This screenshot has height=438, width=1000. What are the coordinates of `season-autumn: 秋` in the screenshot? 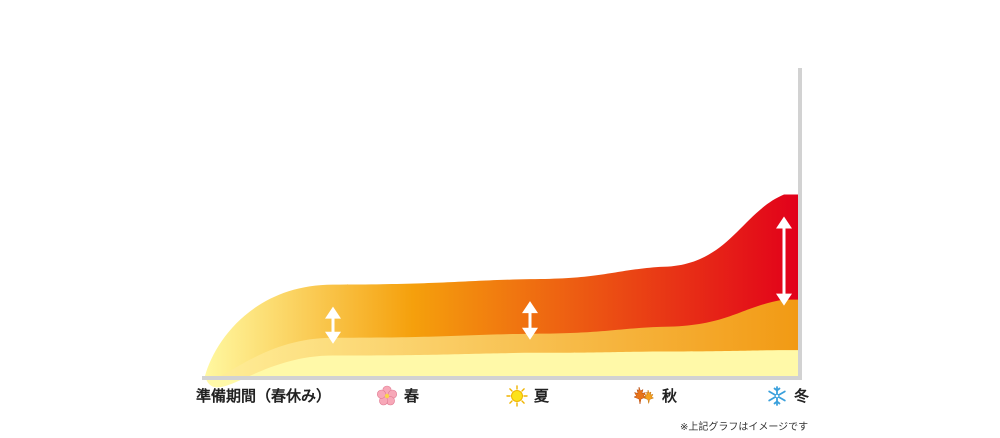 It's located at (653, 396).